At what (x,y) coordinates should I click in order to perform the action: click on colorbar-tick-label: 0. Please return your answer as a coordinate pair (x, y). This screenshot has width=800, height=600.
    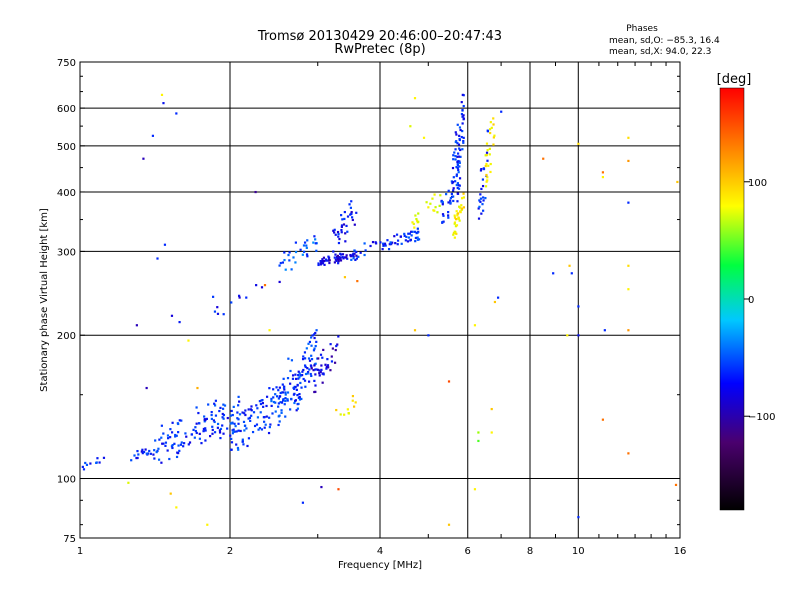
    Looking at the image, I should click on (751, 300).